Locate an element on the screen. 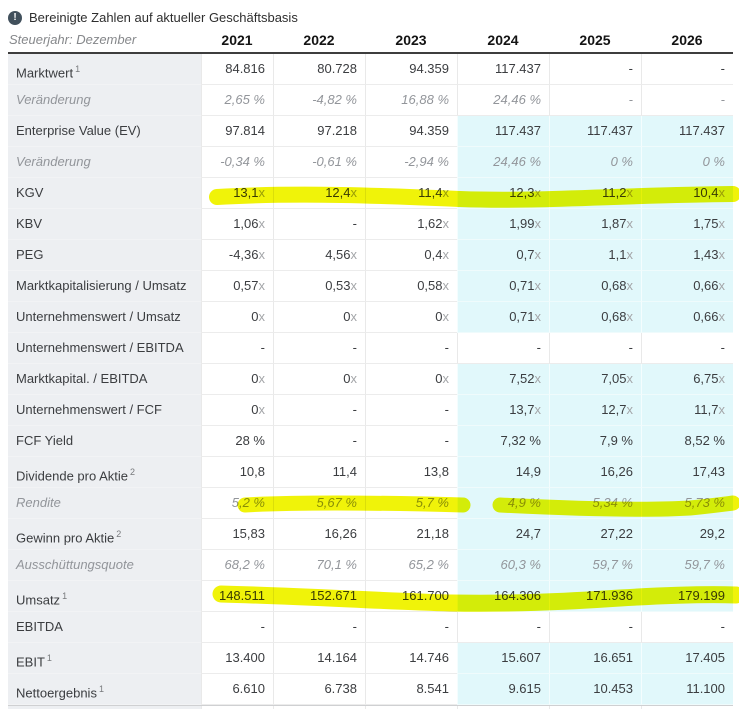 This screenshot has width=739, height=710. value-cell-2023: 94.359 is located at coordinates (411, 131).